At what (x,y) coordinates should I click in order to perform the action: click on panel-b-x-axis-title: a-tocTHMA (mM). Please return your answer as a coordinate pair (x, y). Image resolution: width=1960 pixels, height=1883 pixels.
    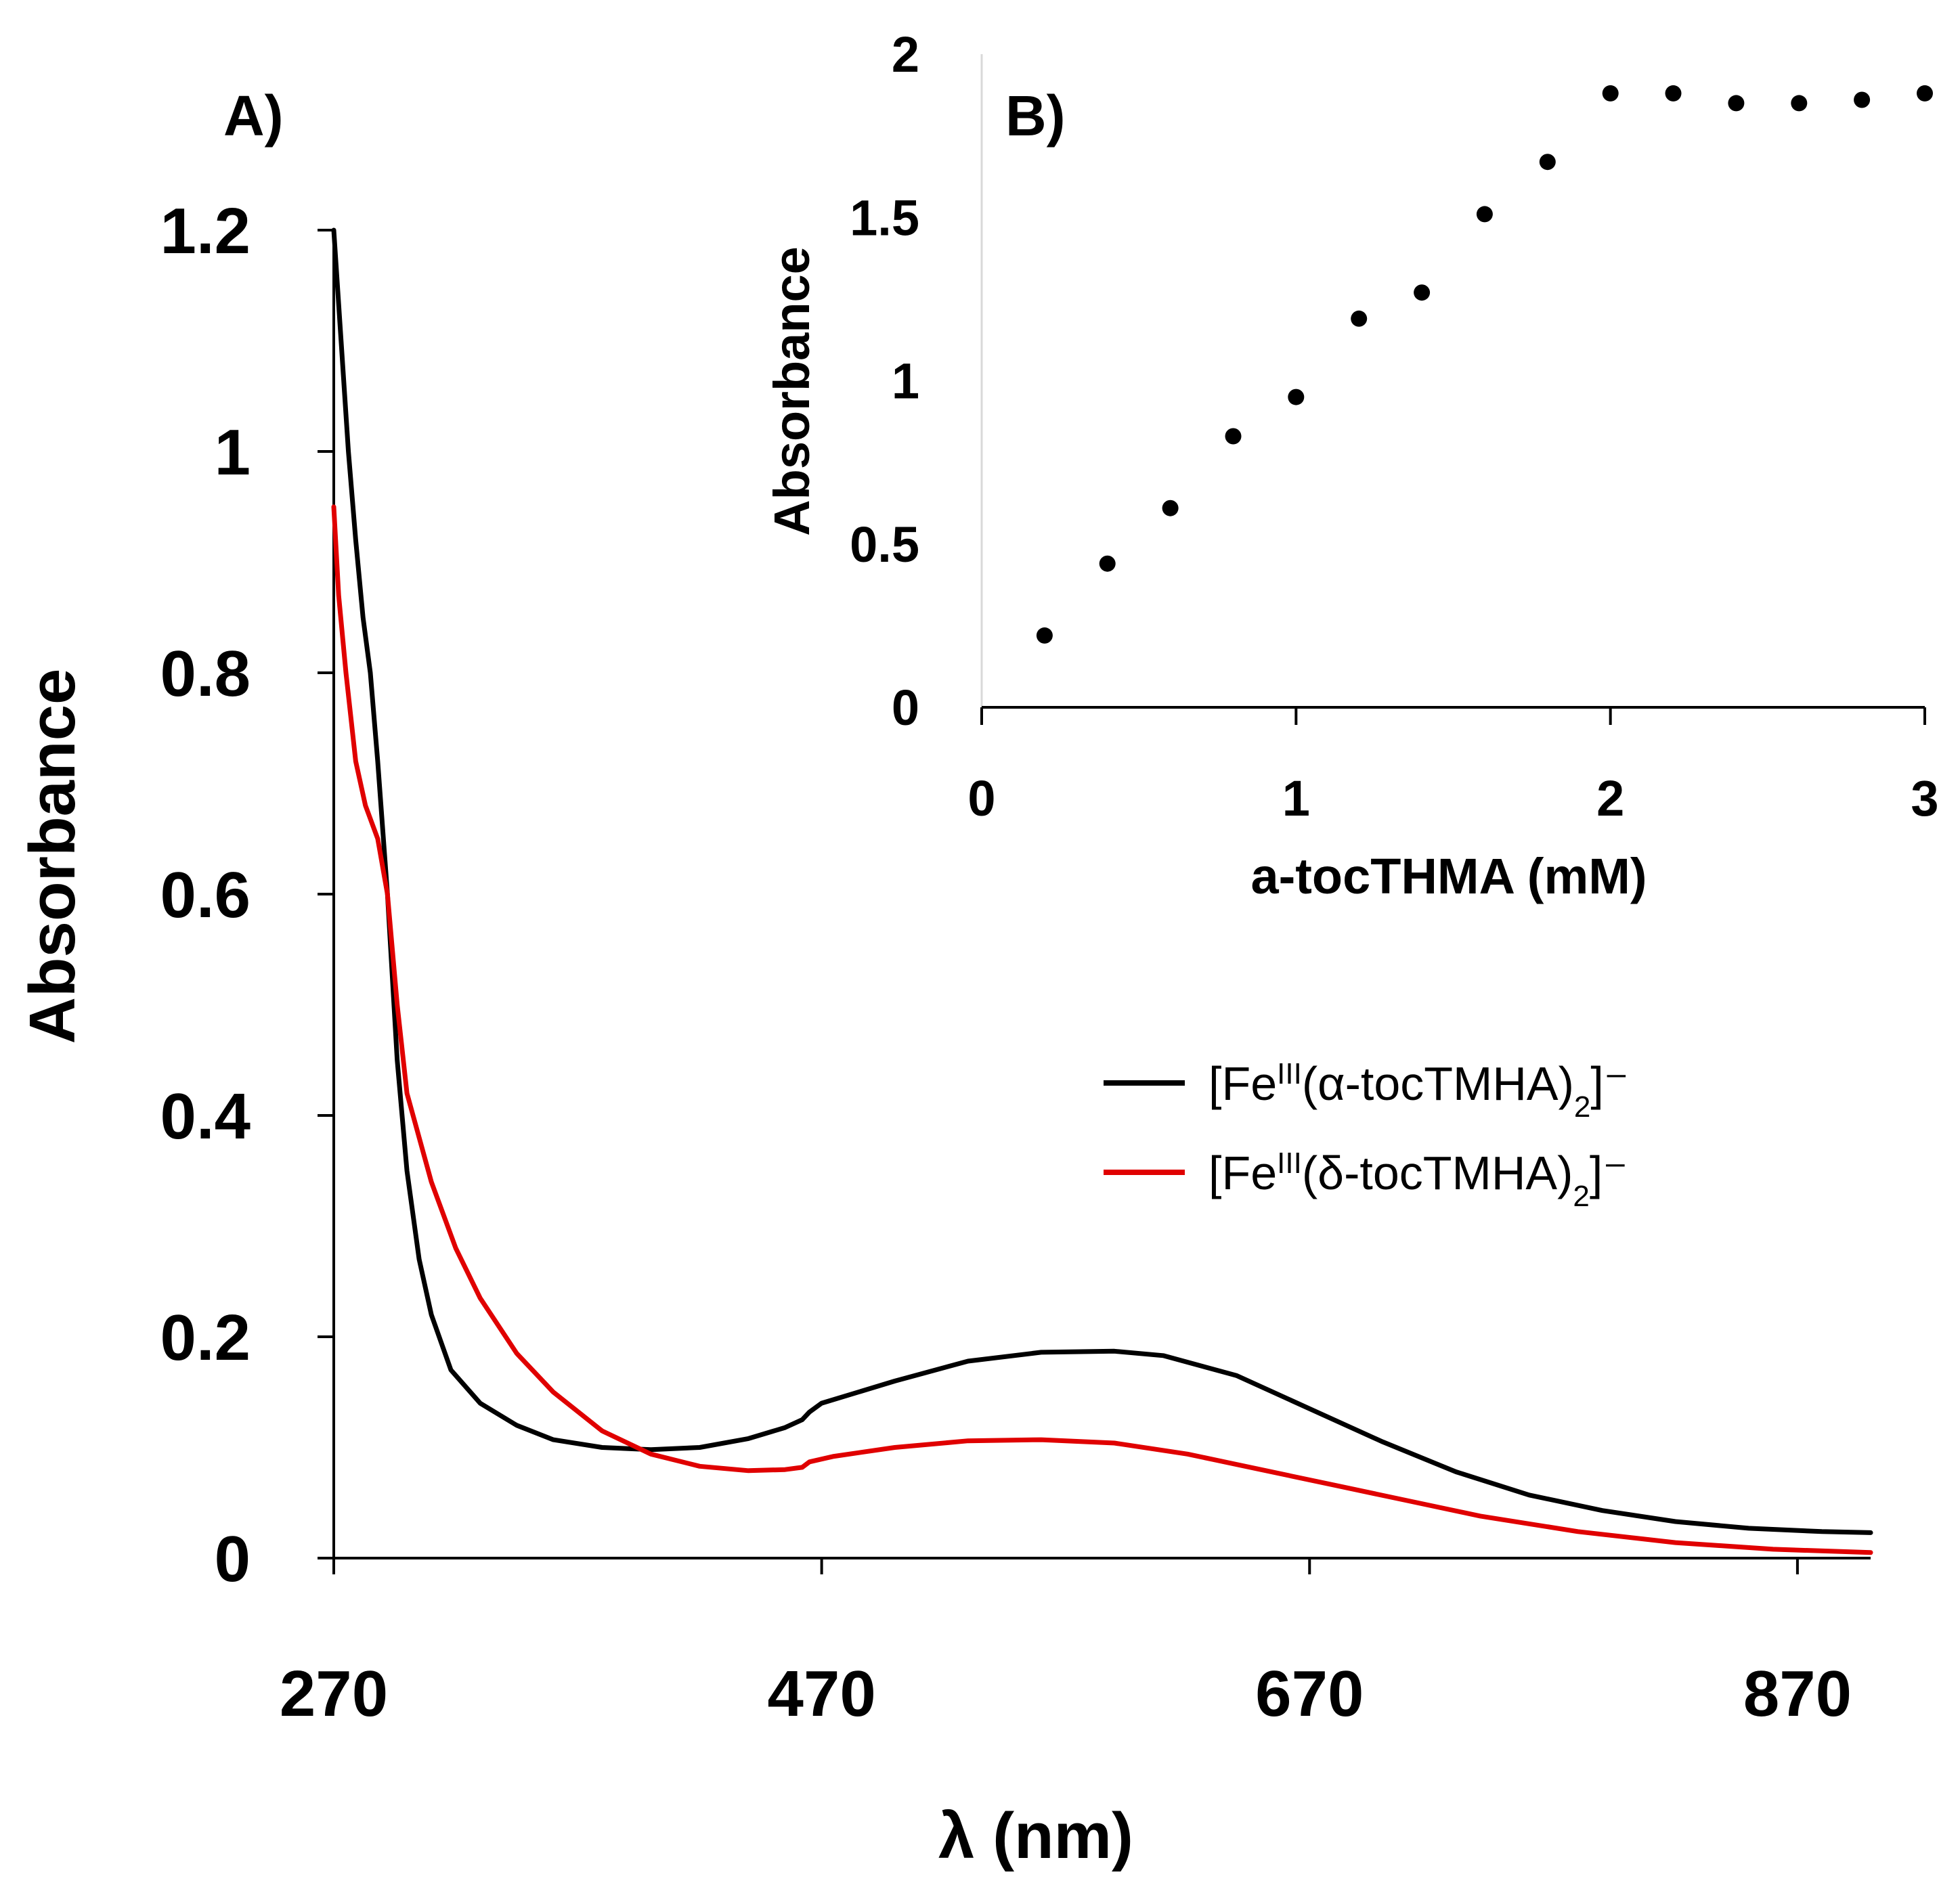
    Looking at the image, I should click on (1448, 876).